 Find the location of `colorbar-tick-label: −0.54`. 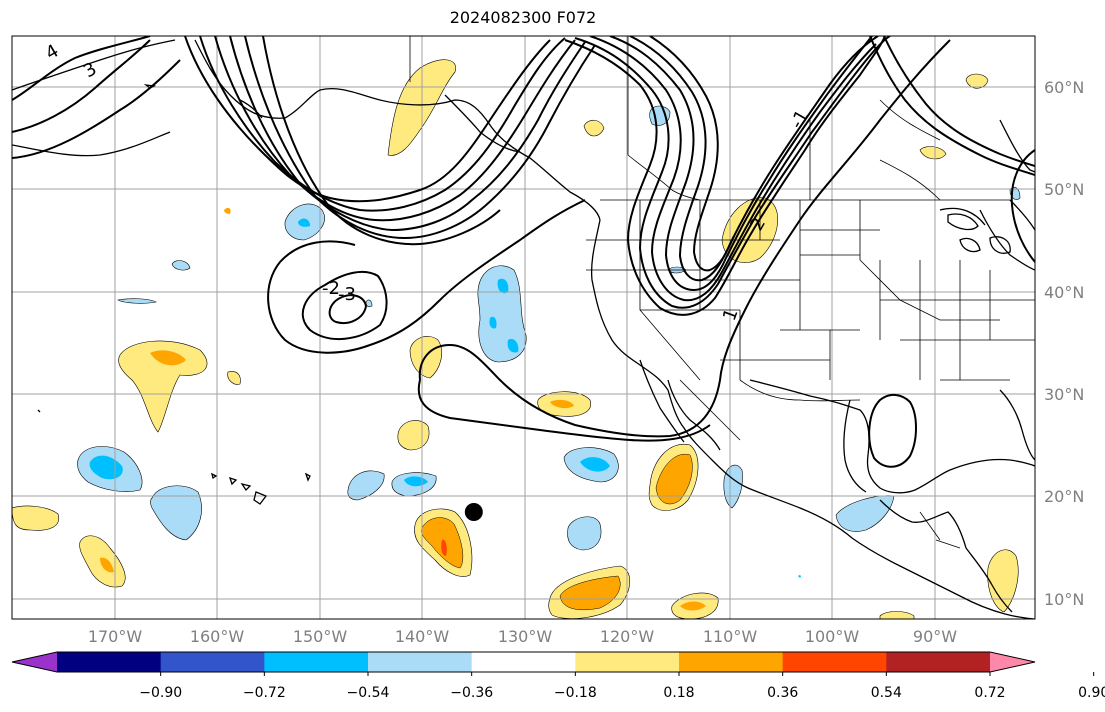

colorbar-tick-label: −0.54 is located at coordinates (368, 693).